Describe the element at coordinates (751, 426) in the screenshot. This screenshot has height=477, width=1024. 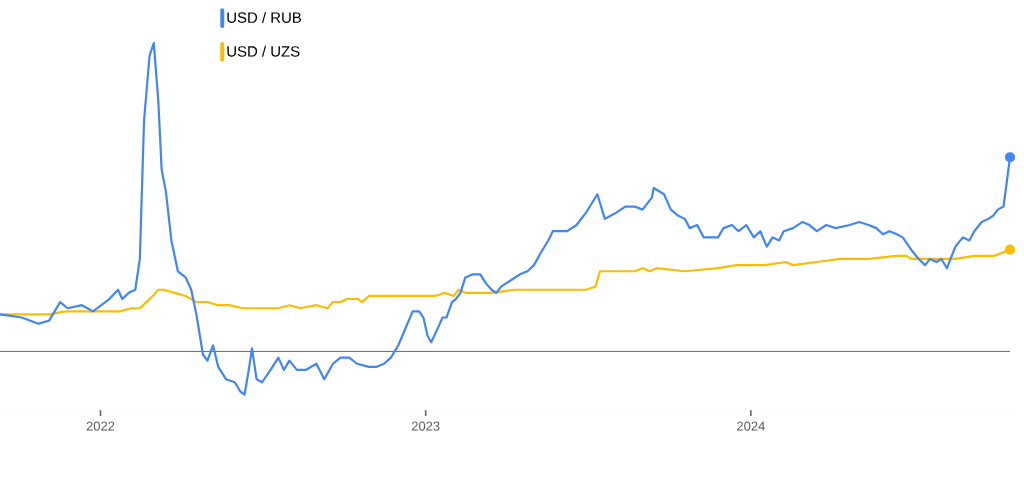
I see `x-tick-label: 2024` at that location.